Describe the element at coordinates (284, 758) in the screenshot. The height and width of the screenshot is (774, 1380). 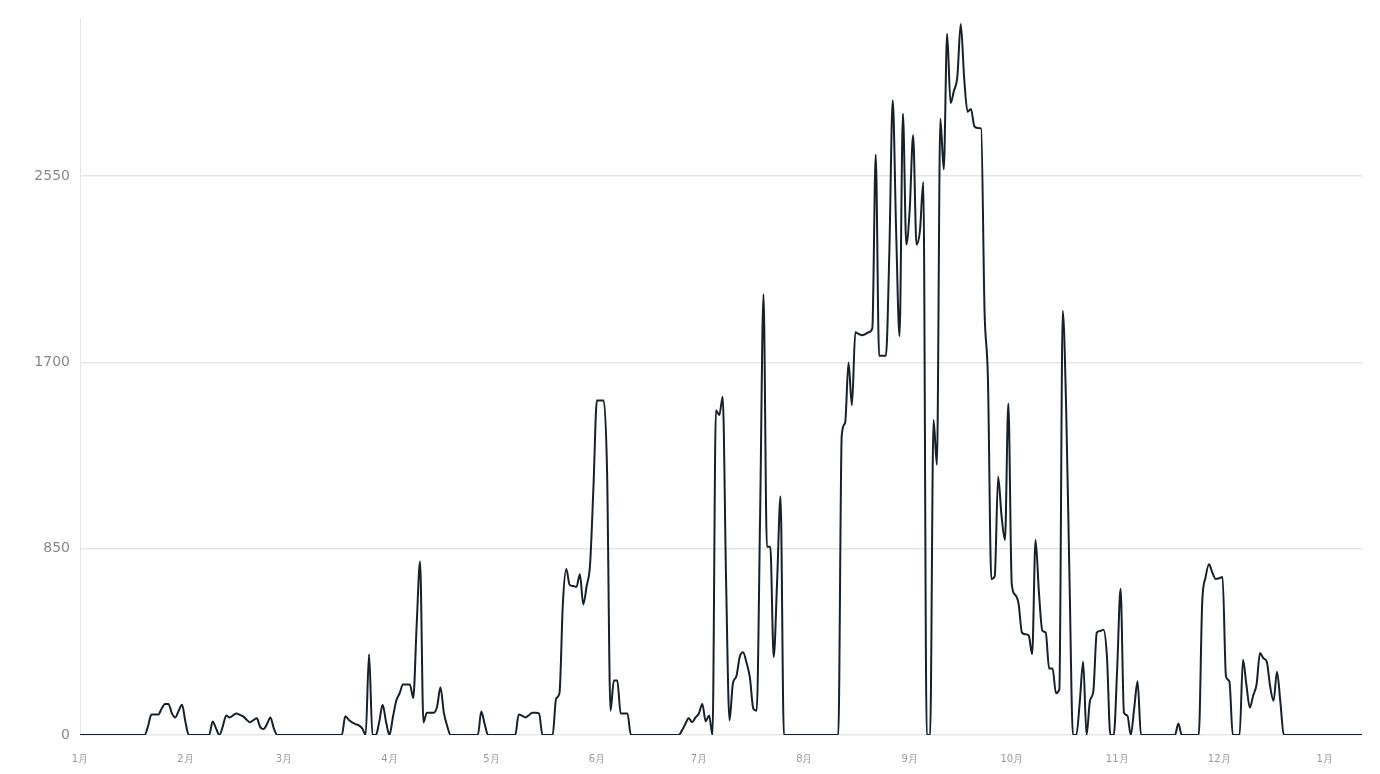
I see `x-tick-label: 3月` at that location.